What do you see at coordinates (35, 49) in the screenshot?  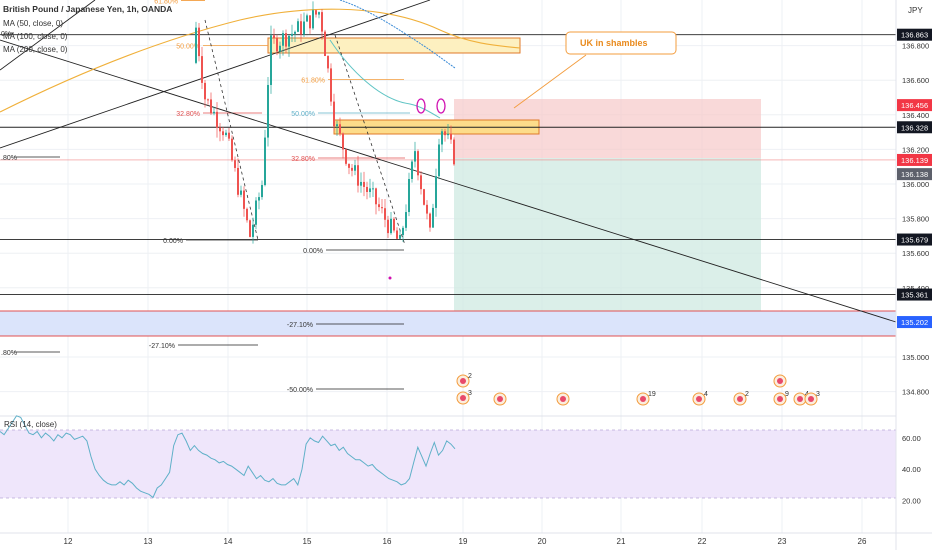 I see `legend-ma200: MA (200, close, 0)` at bounding box center [35, 49].